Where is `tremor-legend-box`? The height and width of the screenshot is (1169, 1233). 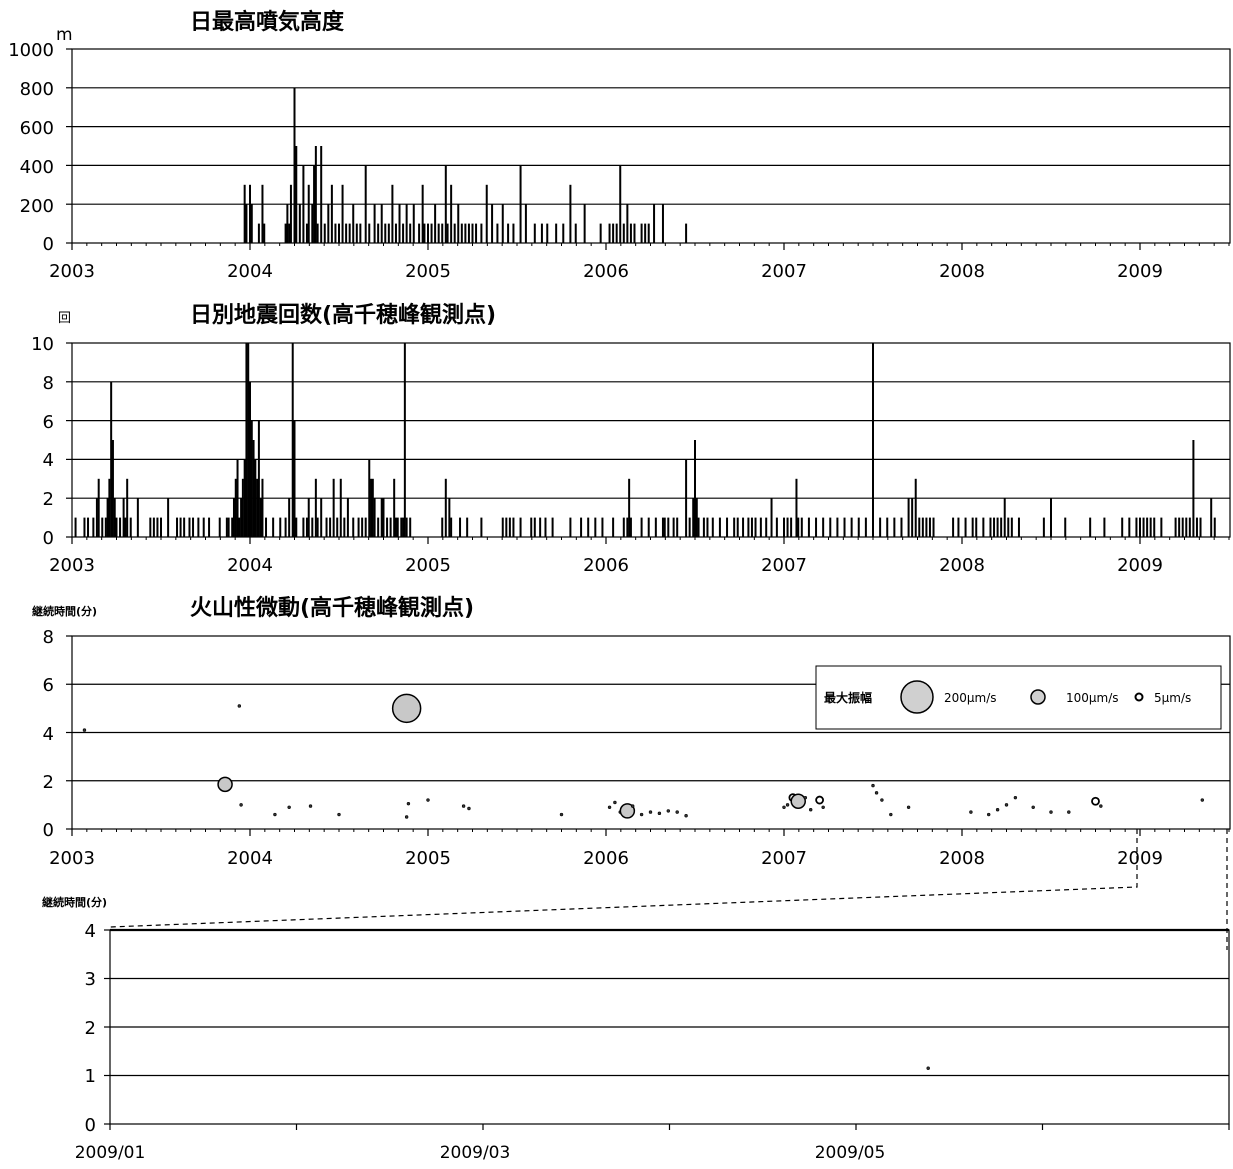
tremor-legend-box is located at coordinates (1018, 697).